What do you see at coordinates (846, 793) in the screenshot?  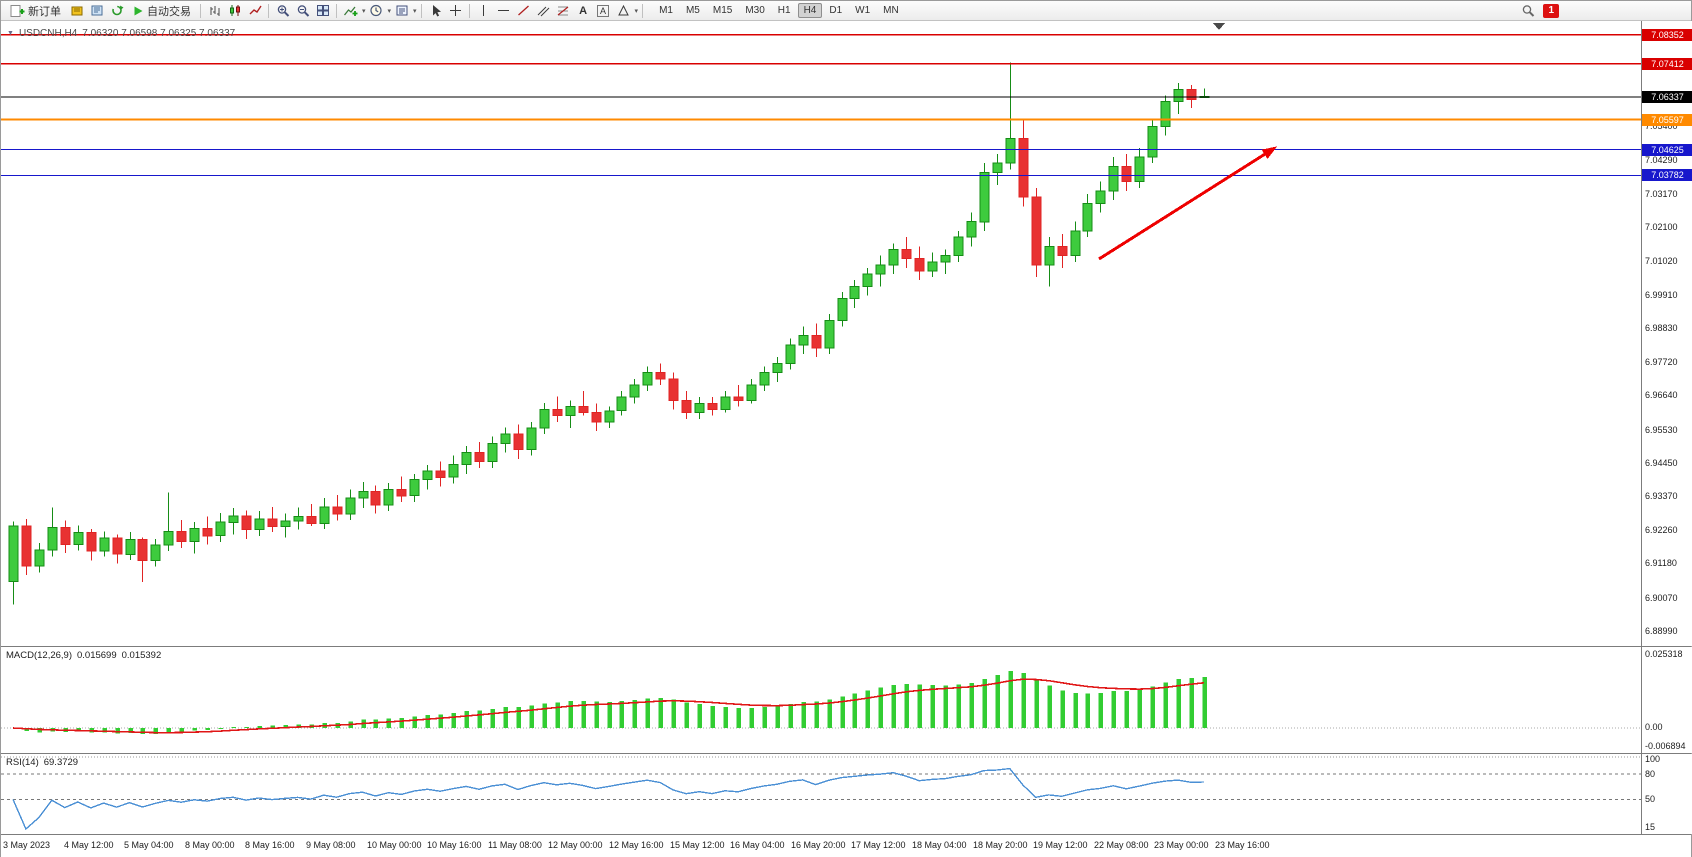 I see `rsi-indicator-pane: RSI(14) 69.3729 100 80 50 15` at bounding box center [846, 793].